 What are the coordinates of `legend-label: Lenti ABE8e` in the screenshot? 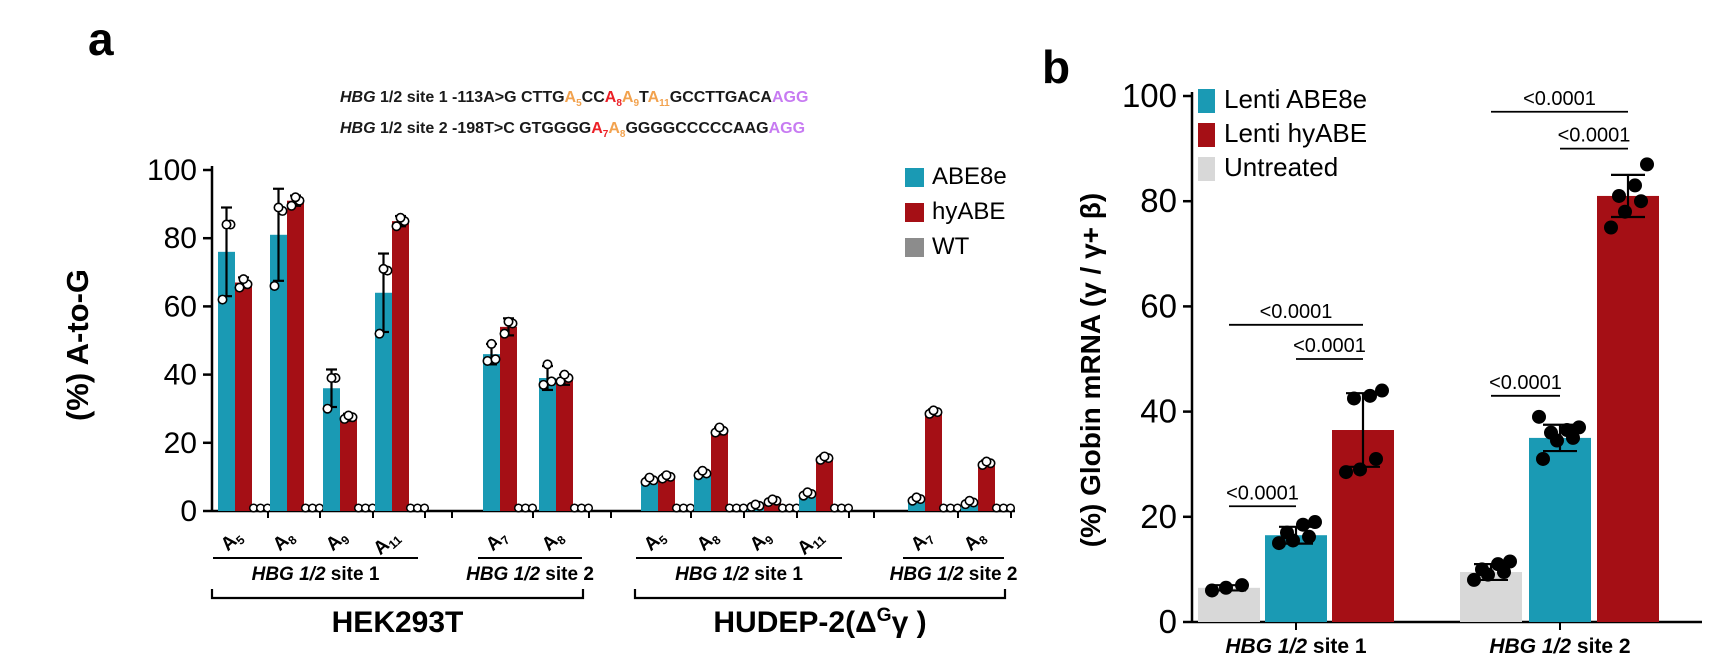 It's located at (1295, 99).